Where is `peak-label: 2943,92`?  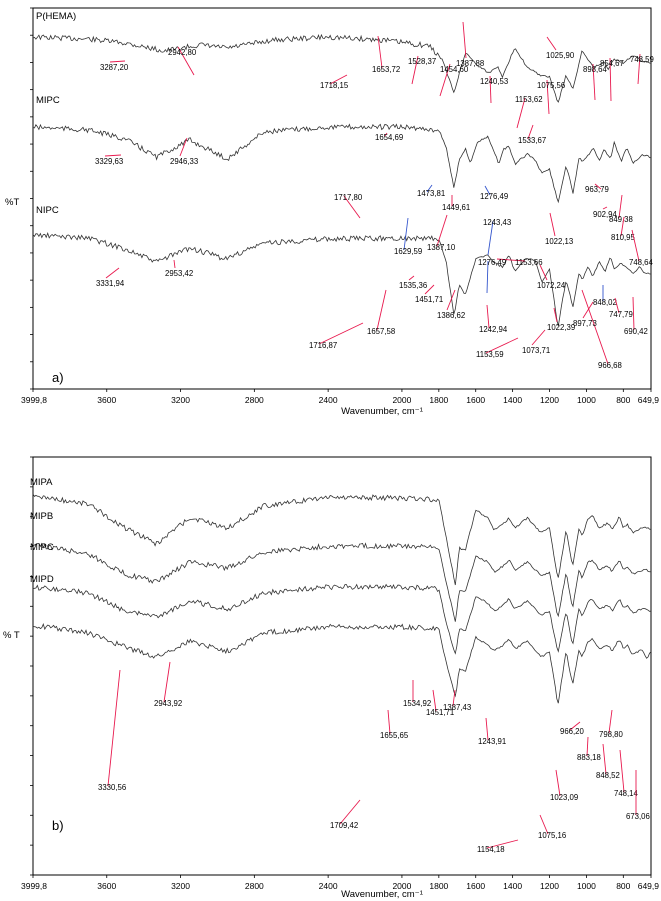 peak-label: 2943,92 is located at coordinates (168, 703).